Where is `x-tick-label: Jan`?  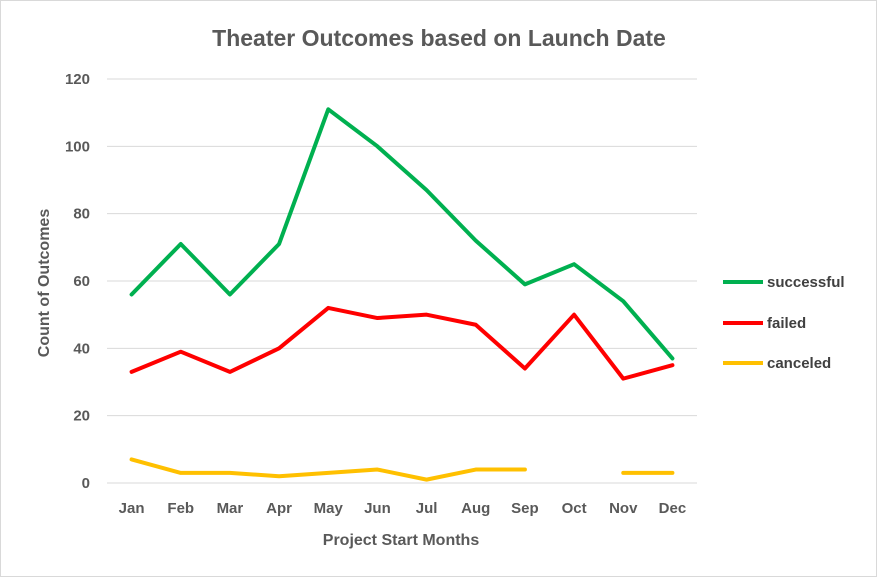
x-tick-label: Jan is located at coordinates (132, 508).